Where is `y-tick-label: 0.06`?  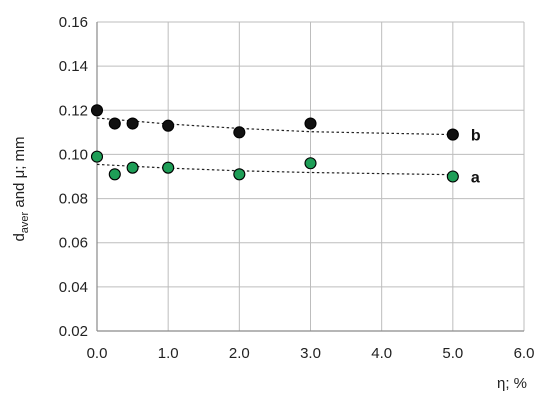
y-tick-label: 0.06 is located at coordinates (73, 243).